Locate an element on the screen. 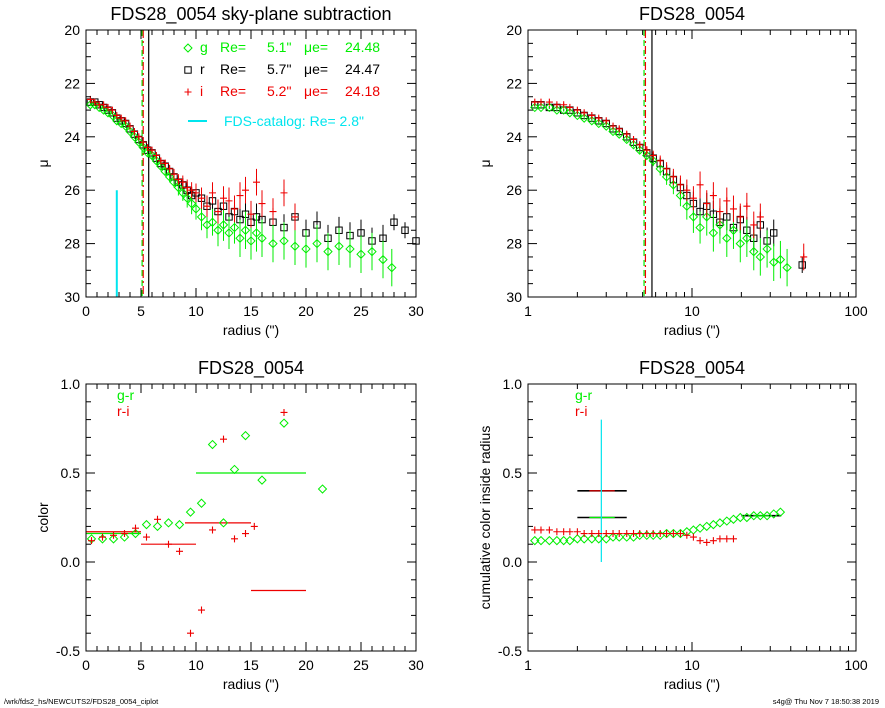  p2-data is located at coordinates (669, 192).